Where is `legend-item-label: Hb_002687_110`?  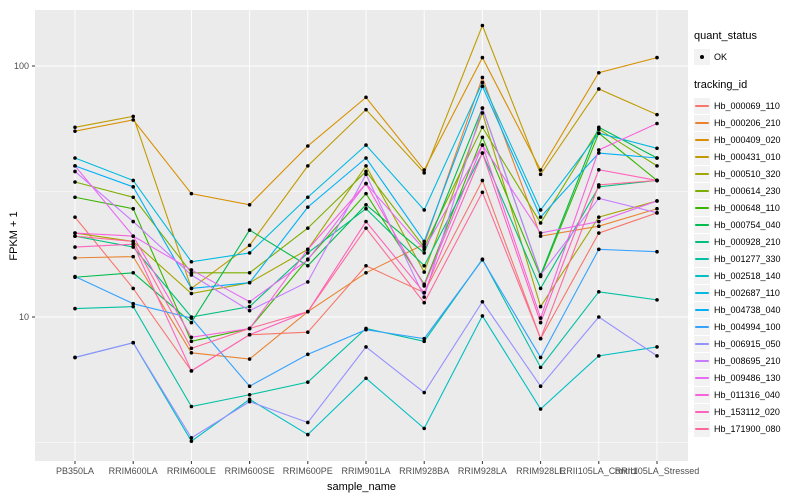
legend-item-label: Hb_002687_110 is located at coordinates (747, 292).